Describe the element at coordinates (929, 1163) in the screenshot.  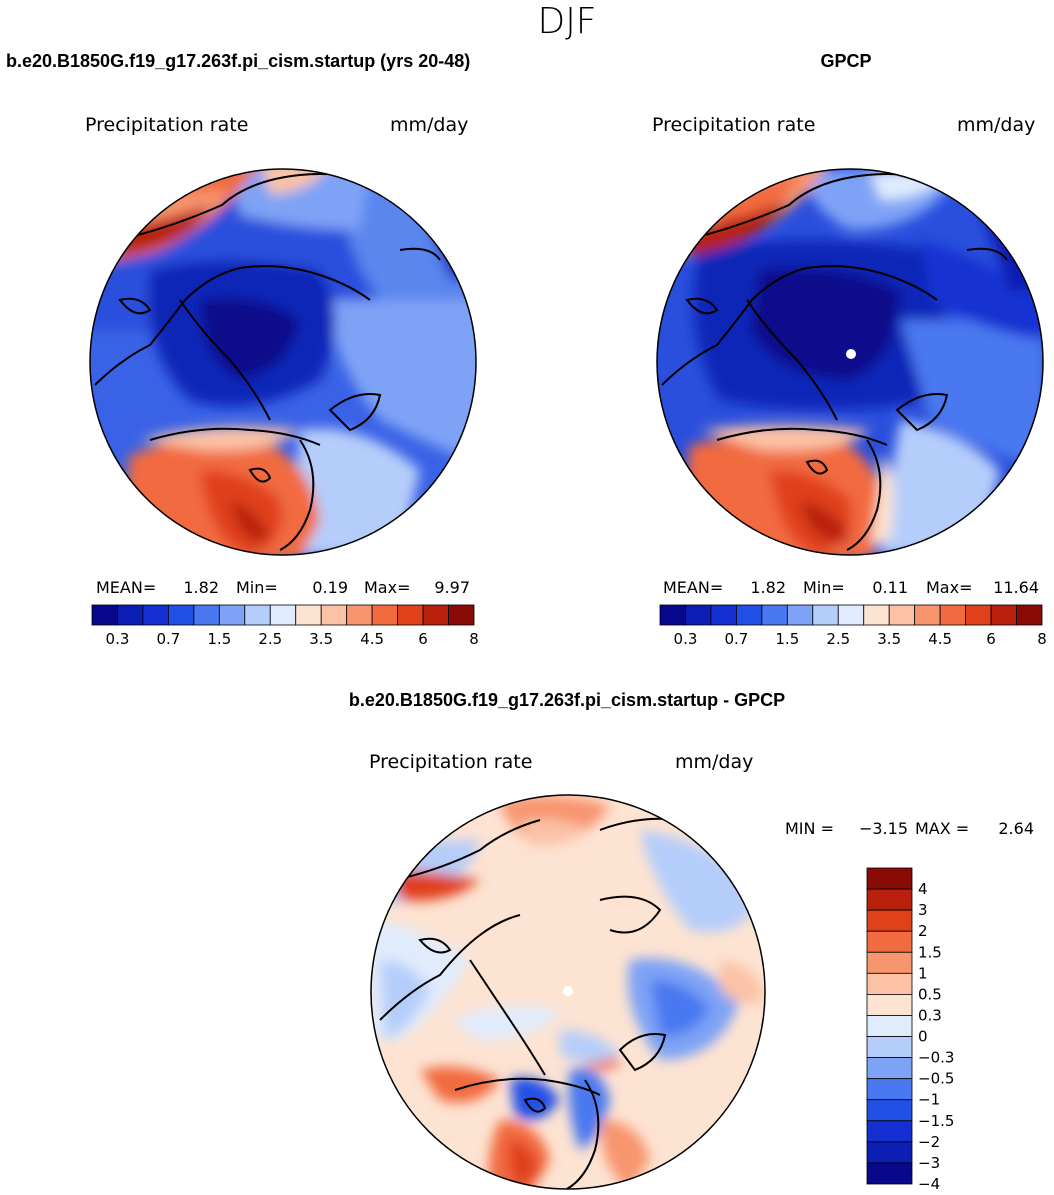
I see `panel-diff-colorbar-tick-label: −3` at that location.